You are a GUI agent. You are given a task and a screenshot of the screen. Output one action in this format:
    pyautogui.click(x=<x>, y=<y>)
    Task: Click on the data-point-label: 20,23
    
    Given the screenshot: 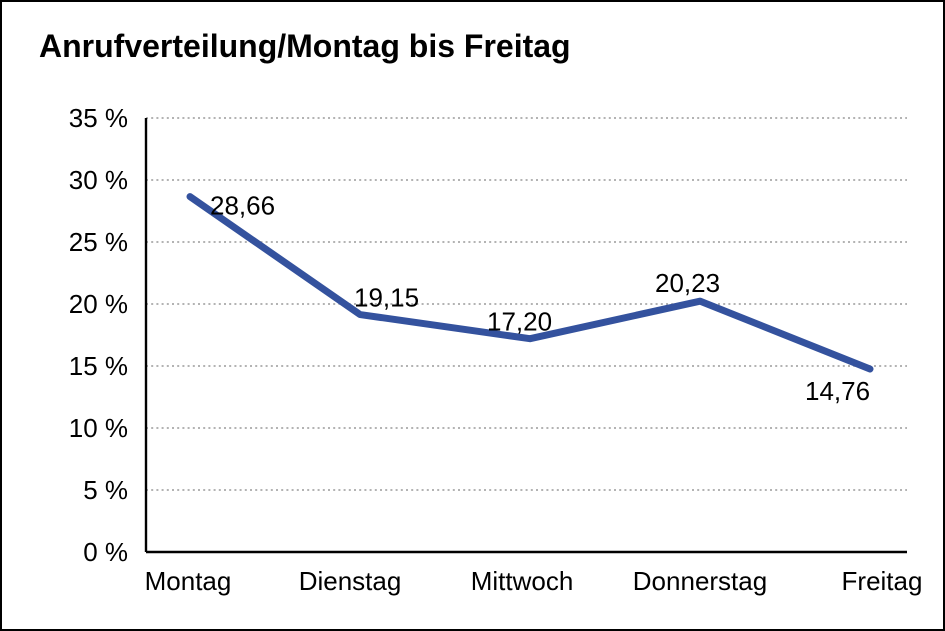 What is the action you would take?
    pyautogui.click(x=687, y=283)
    